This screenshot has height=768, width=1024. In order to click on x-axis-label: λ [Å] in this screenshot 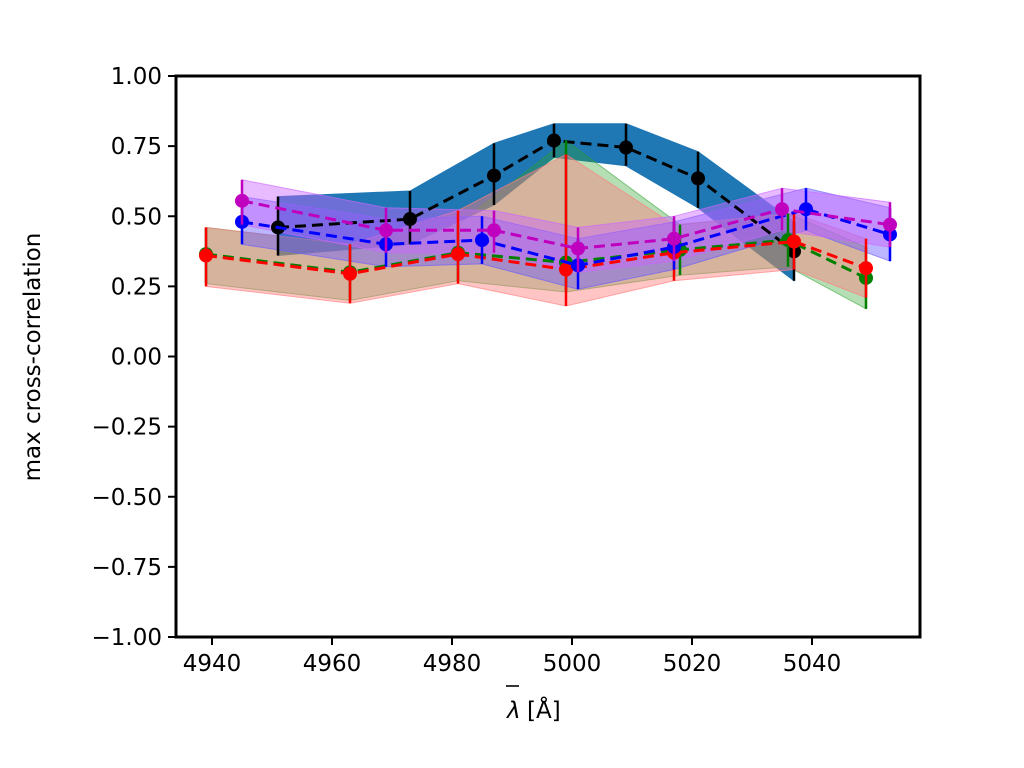, I will do `click(533, 704)`.